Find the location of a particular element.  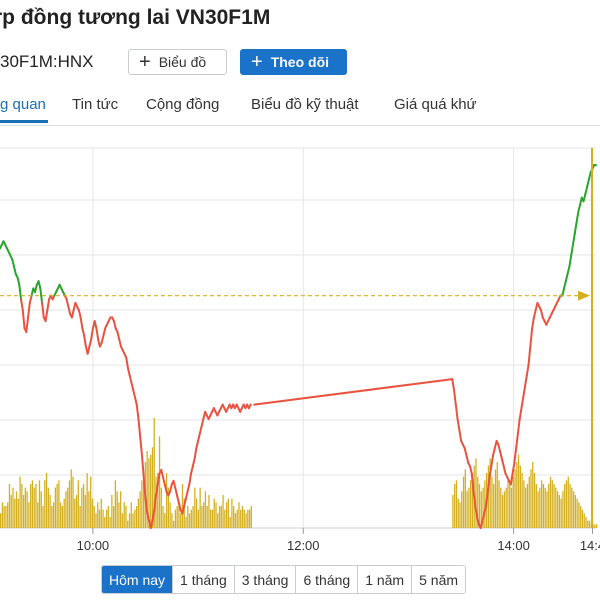

tab-price-history: Giá quá khứ is located at coordinates (435, 104).